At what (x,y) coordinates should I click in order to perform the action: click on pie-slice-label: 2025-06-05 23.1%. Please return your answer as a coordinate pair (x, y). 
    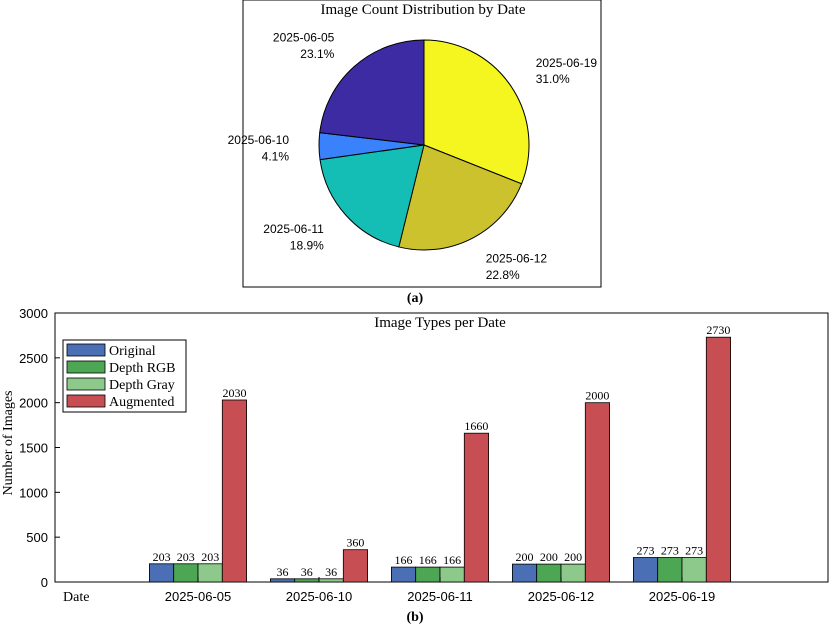
    Looking at the image, I should click on (304, 46).